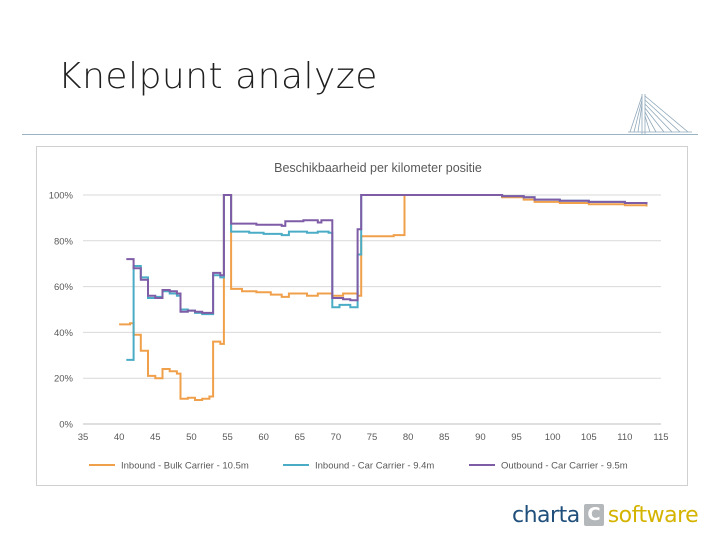  Describe the element at coordinates (83, 437) in the screenshot. I see `x-tick-label: 35` at that location.